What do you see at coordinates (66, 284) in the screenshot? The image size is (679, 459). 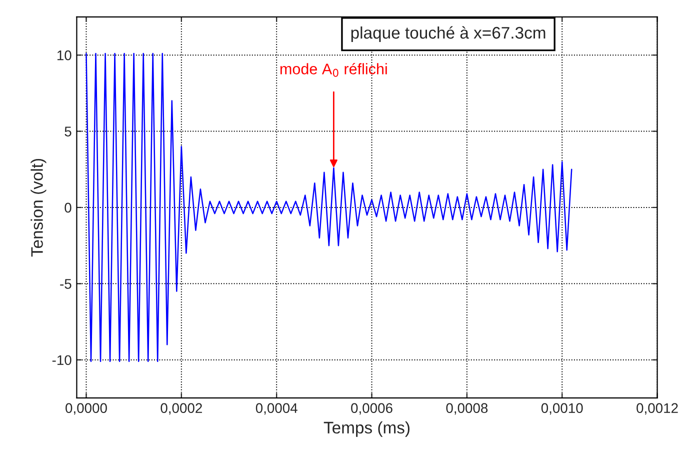 I see `y-tick-label: -5` at bounding box center [66, 284].